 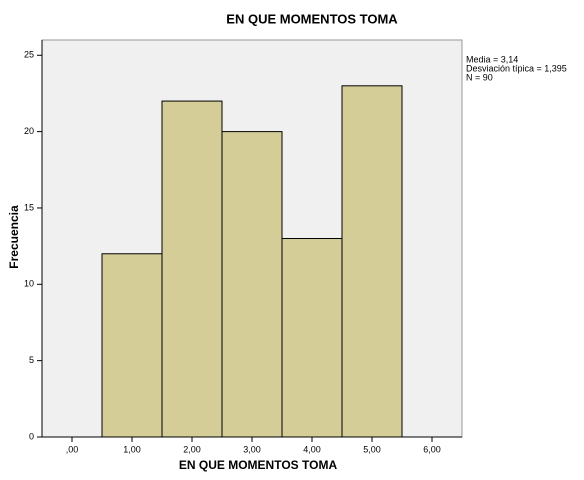 I want to click on x-tick-label: 4,00, so click(x=312, y=449).